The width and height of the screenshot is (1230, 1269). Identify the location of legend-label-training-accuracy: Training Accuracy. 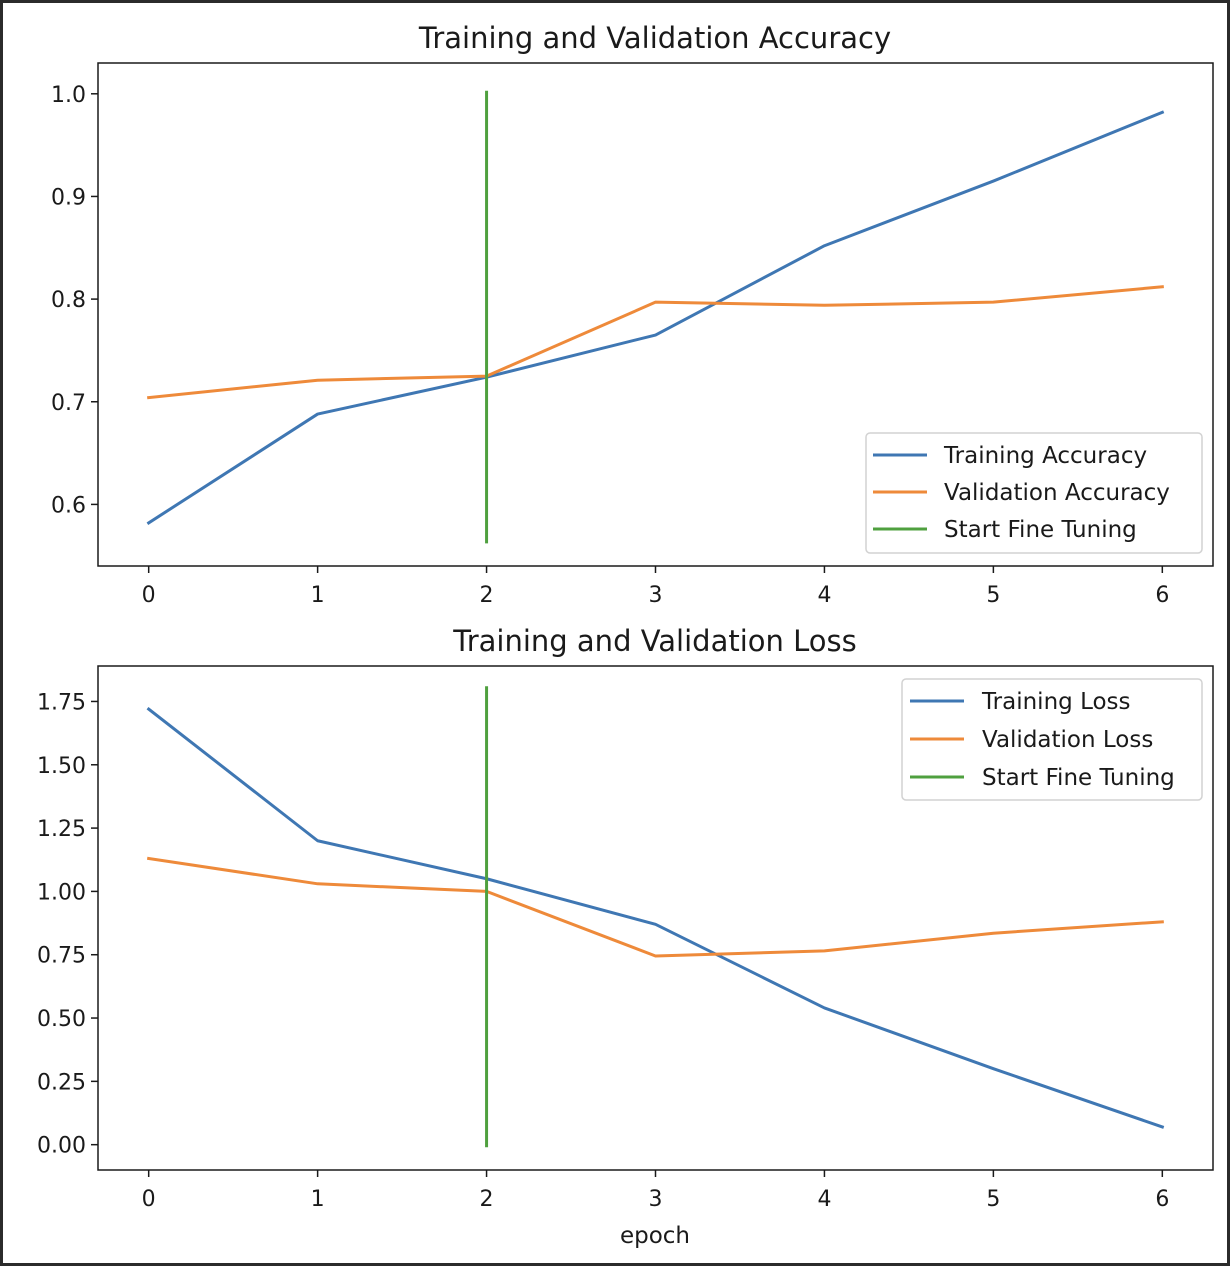
(1045, 456).